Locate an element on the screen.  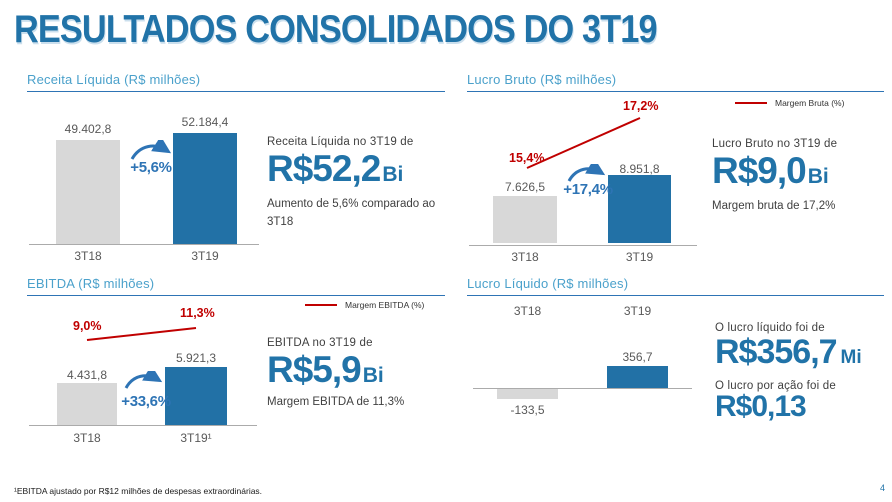
summary-intro: EBITDA no 3T19 de is located at coordinates (320, 343).